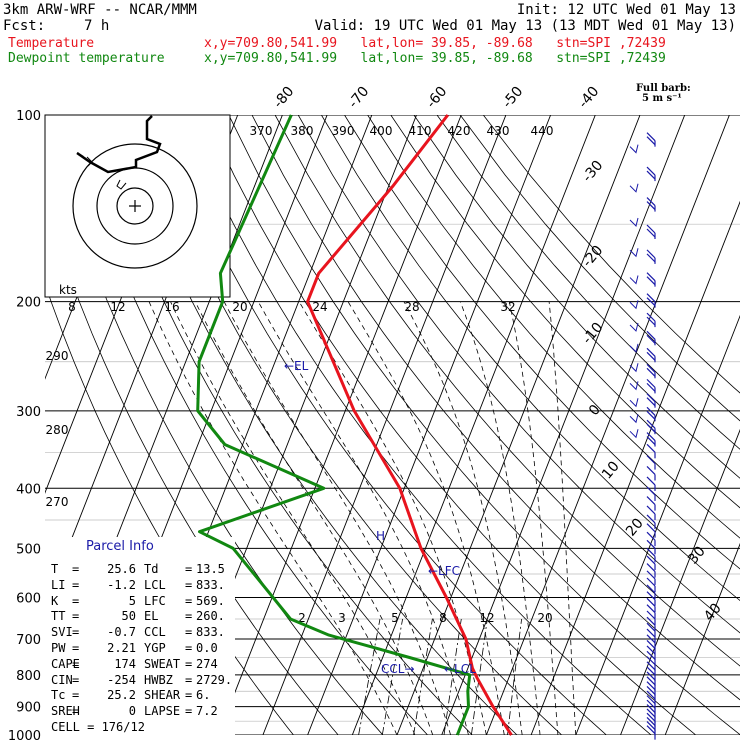 This screenshot has height=740, width=740. What do you see at coordinates (89, 161) in the screenshot?
I see `hodograph-small-loop` at bounding box center [89, 161].